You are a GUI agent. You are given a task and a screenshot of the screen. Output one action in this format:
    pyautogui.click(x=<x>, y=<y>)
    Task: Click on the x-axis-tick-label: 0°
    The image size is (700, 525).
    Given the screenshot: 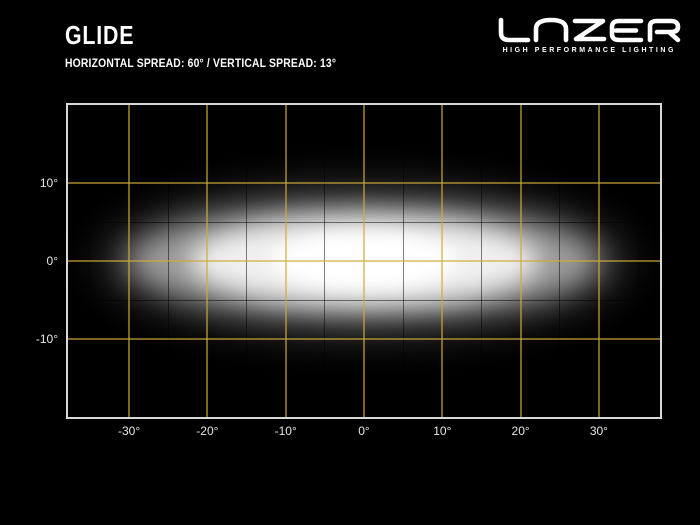 What is the action you would take?
    pyautogui.click(x=364, y=431)
    